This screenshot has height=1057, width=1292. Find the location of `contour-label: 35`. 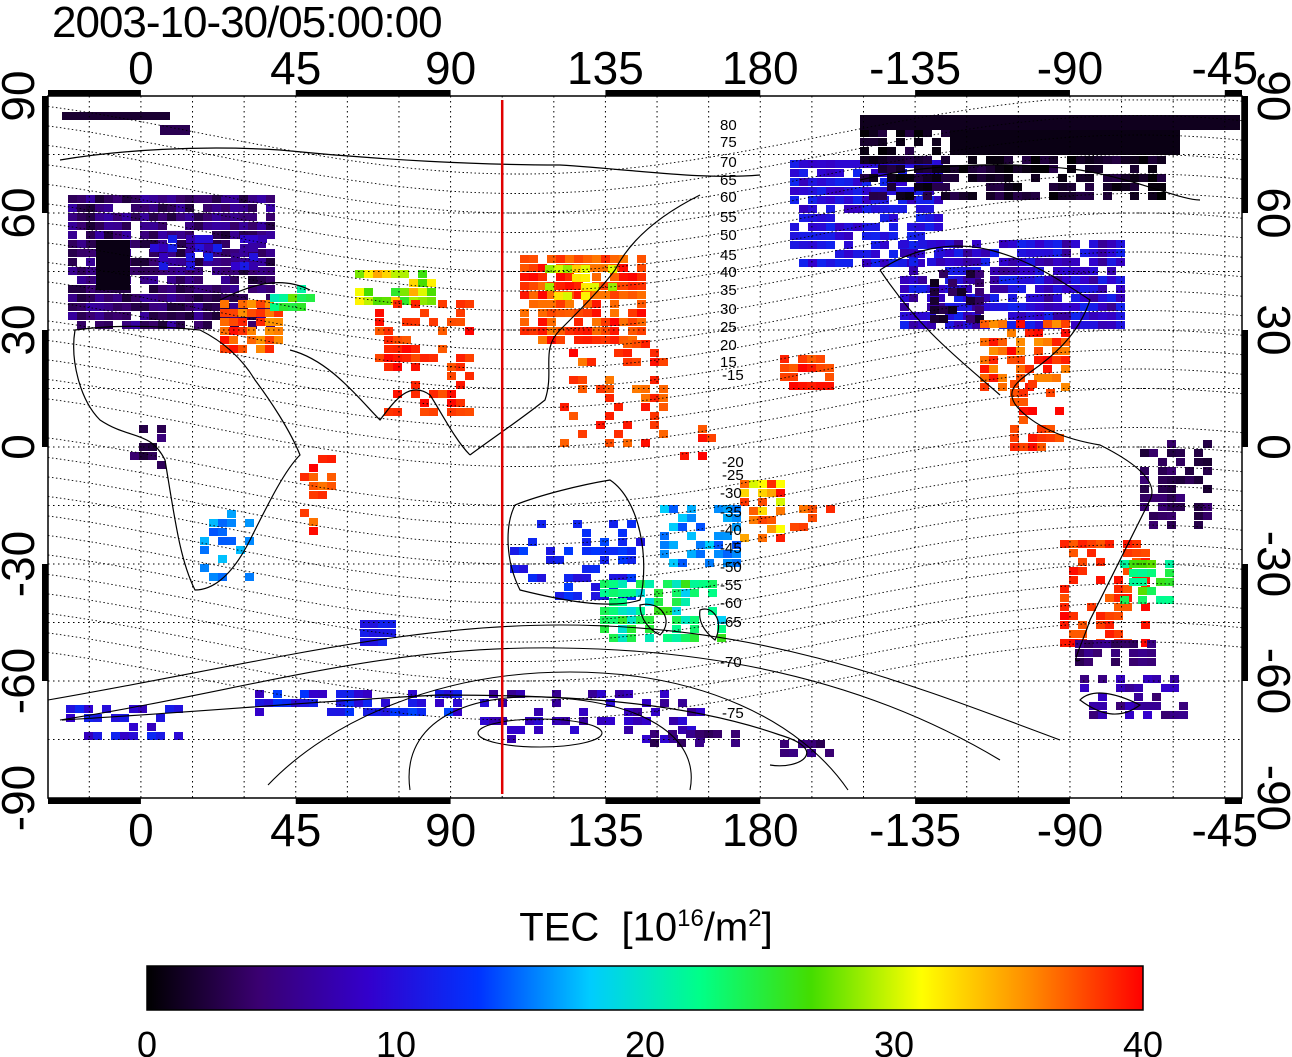

contour-label: 35 is located at coordinates (728, 290).